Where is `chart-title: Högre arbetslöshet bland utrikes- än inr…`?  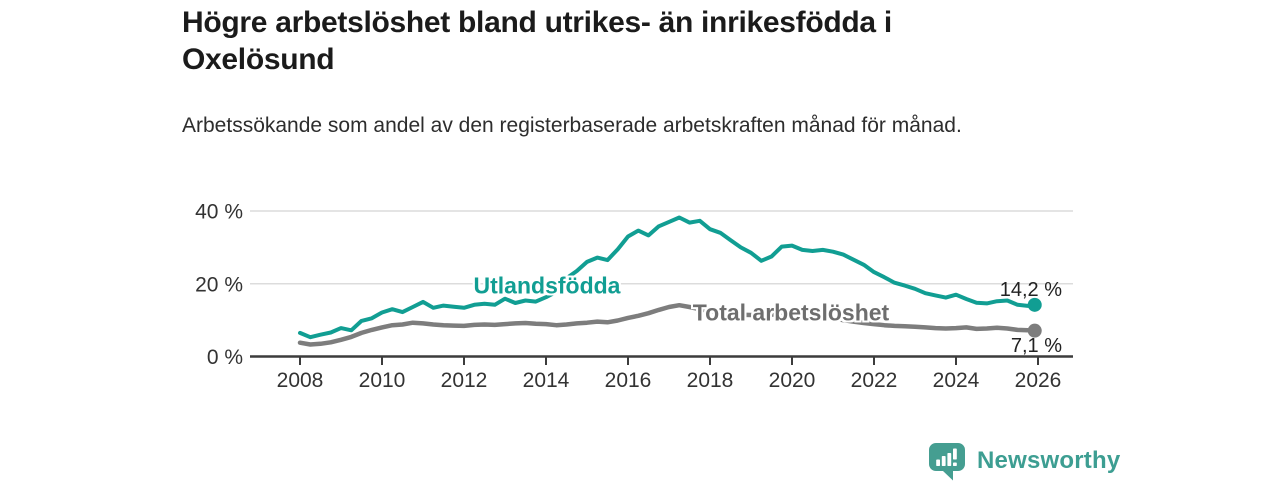 chart-title: Högre arbetslöshet bland utrikes- än inr… is located at coordinates (537, 41).